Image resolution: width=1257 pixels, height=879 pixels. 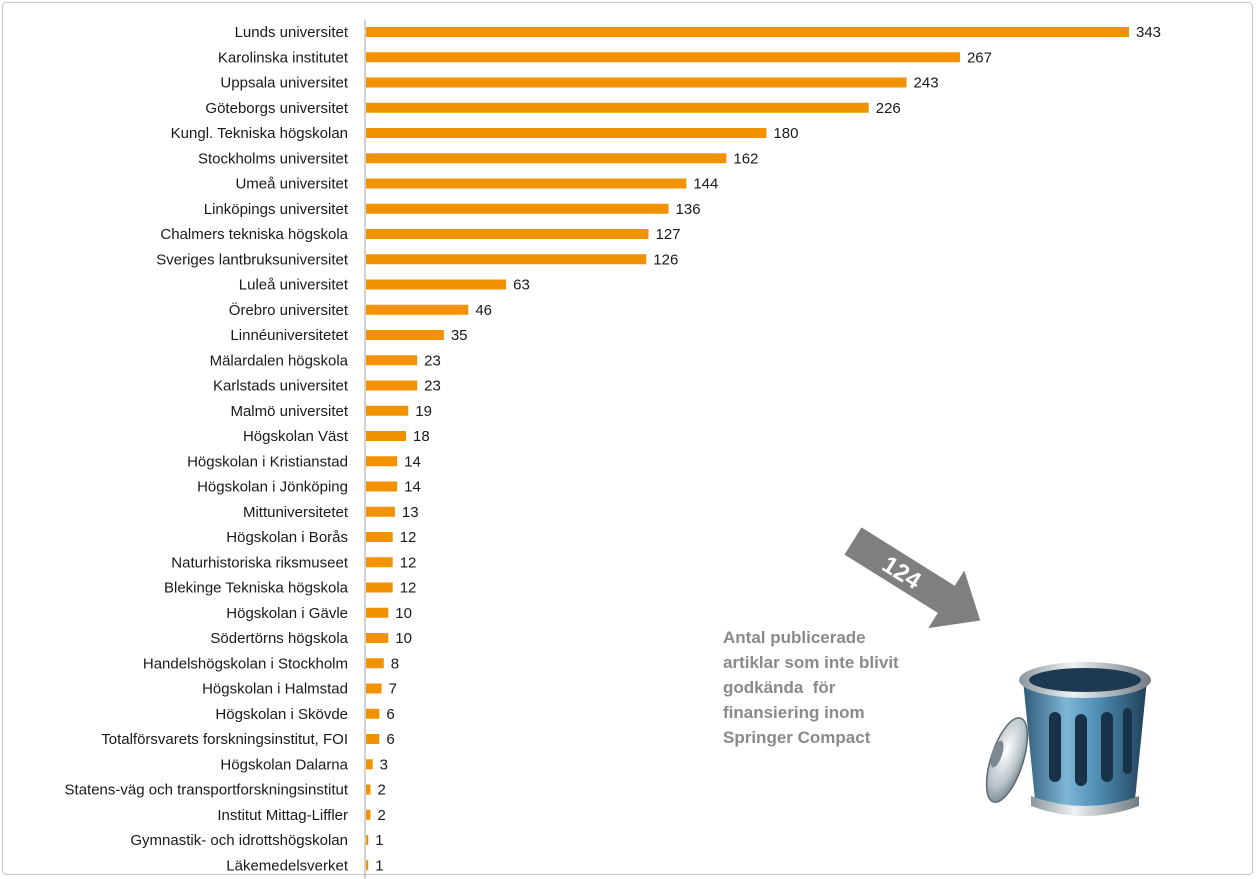 I want to click on value-label: 46, so click(x=483, y=310).